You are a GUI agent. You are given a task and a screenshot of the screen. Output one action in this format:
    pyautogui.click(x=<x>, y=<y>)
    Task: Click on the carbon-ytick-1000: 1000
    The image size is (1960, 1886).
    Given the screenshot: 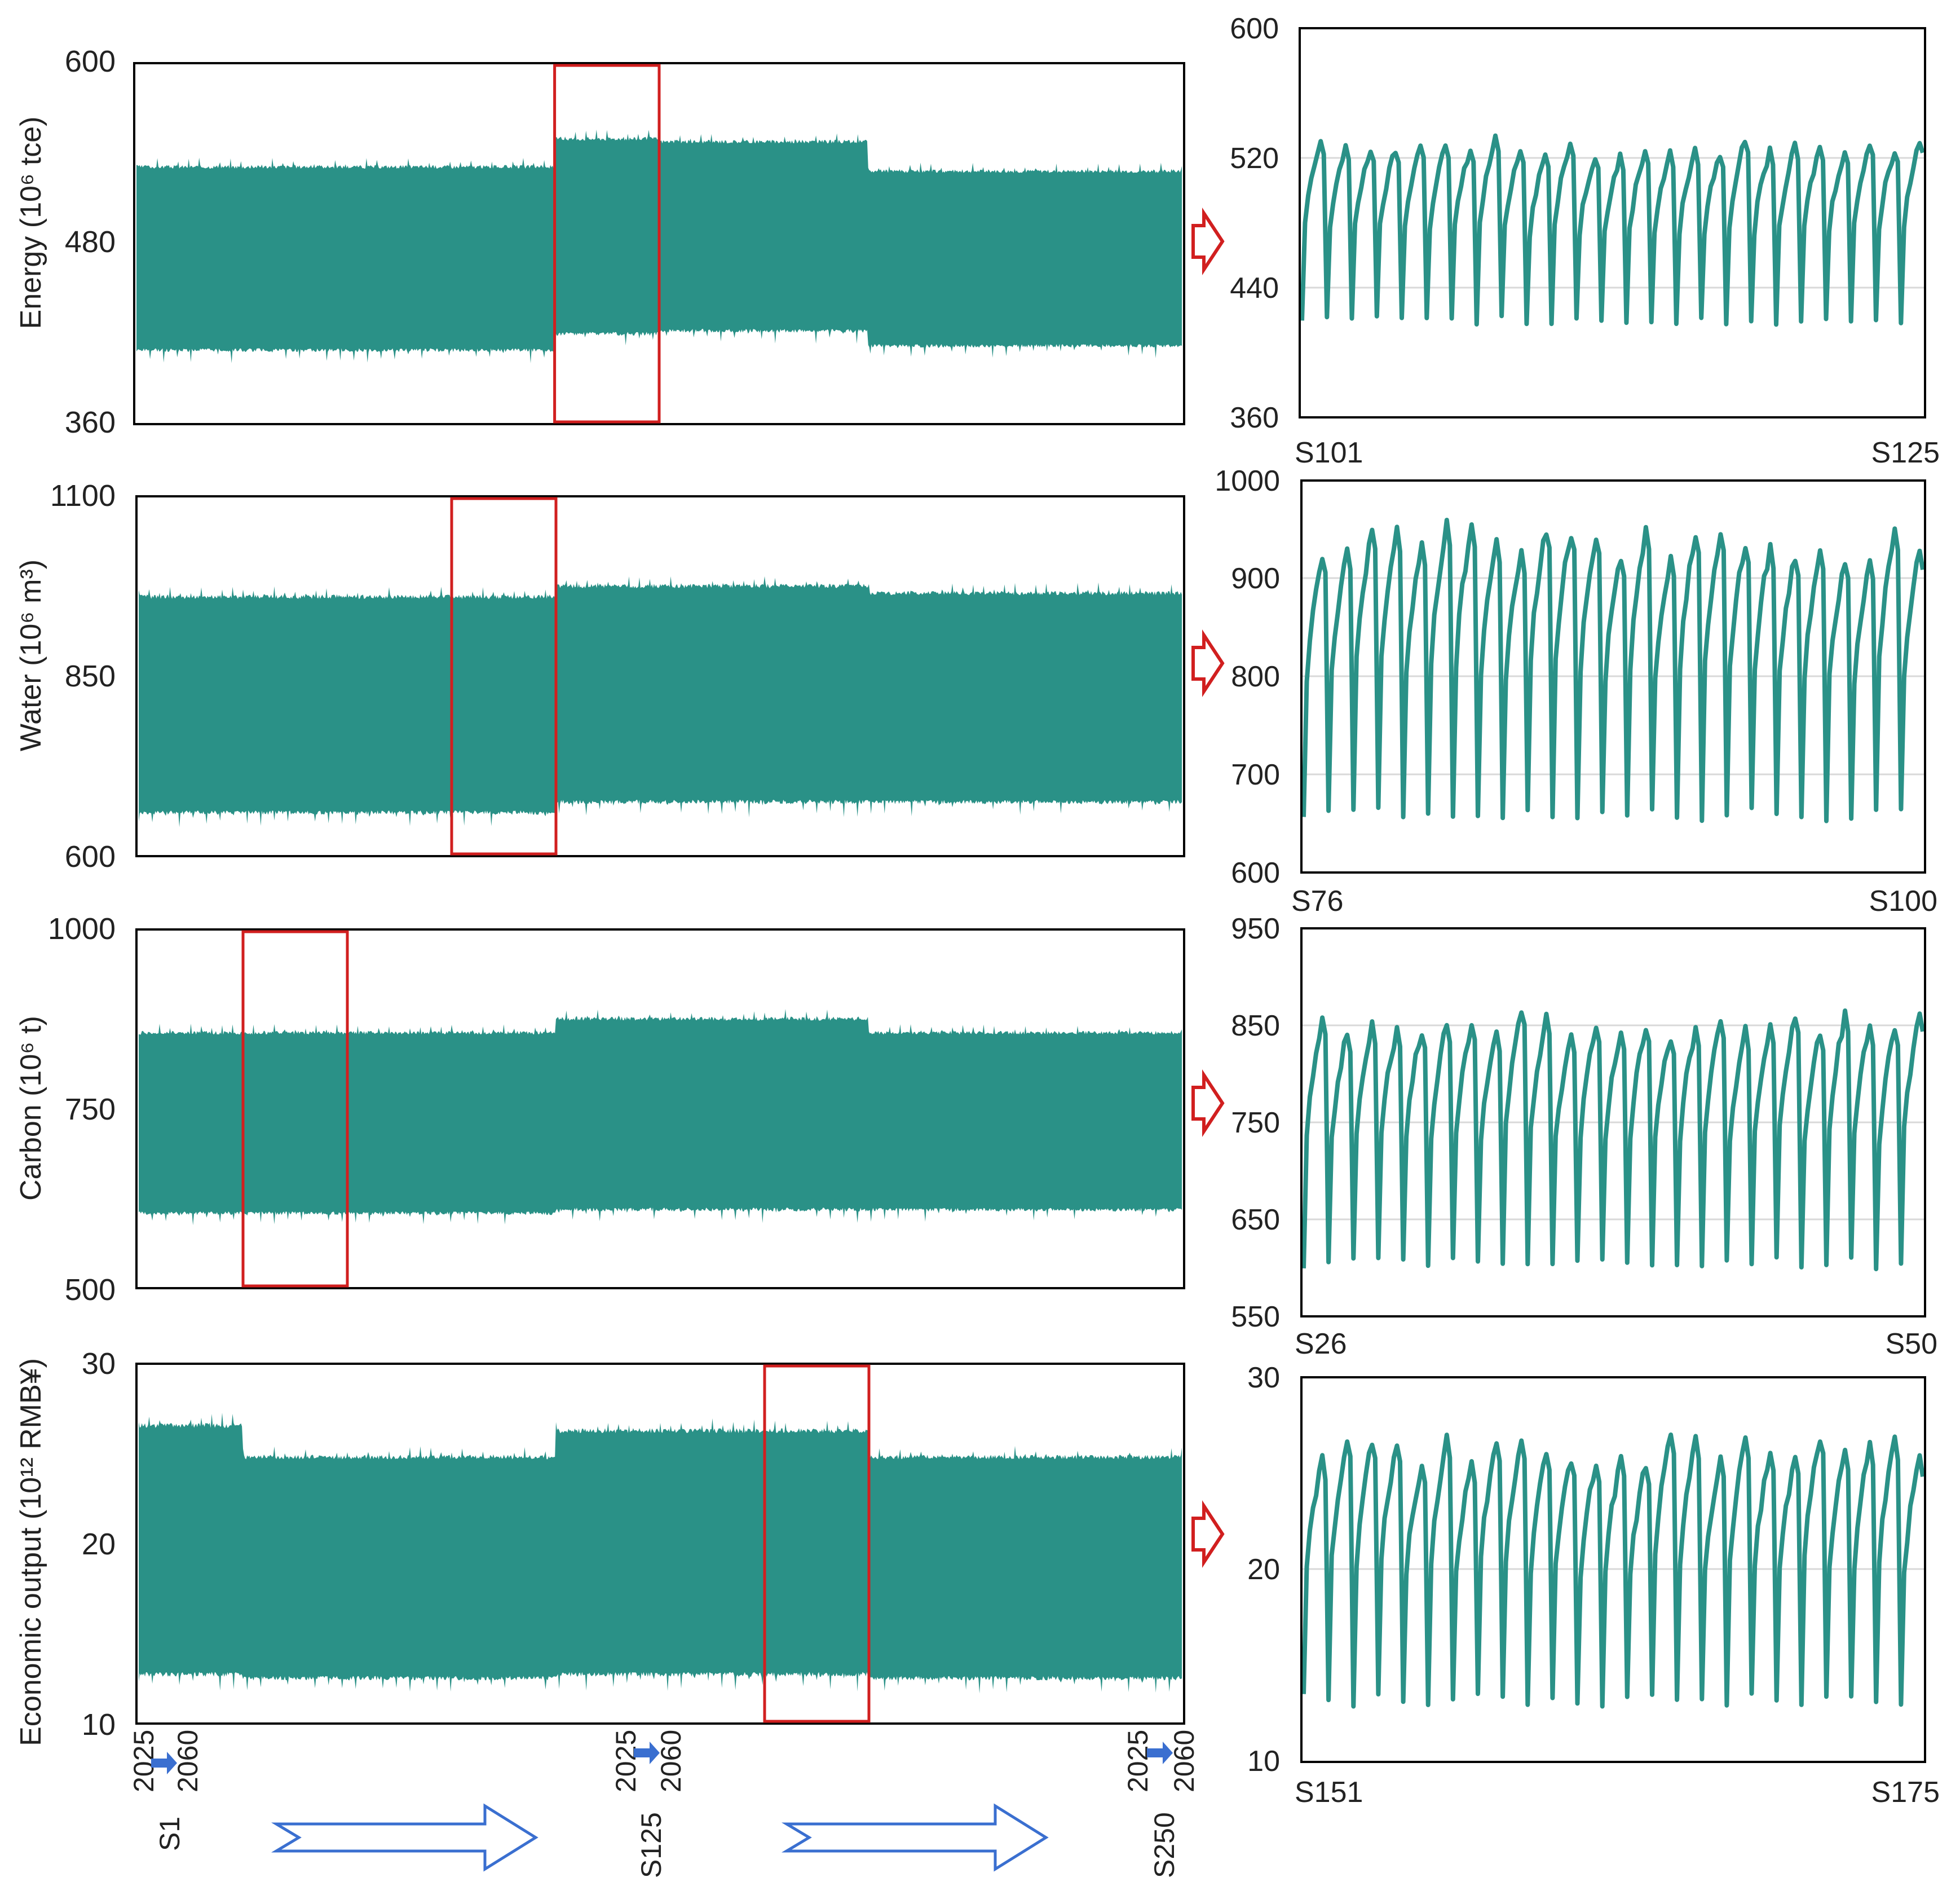 What is the action you would take?
    pyautogui.click(x=82, y=929)
    